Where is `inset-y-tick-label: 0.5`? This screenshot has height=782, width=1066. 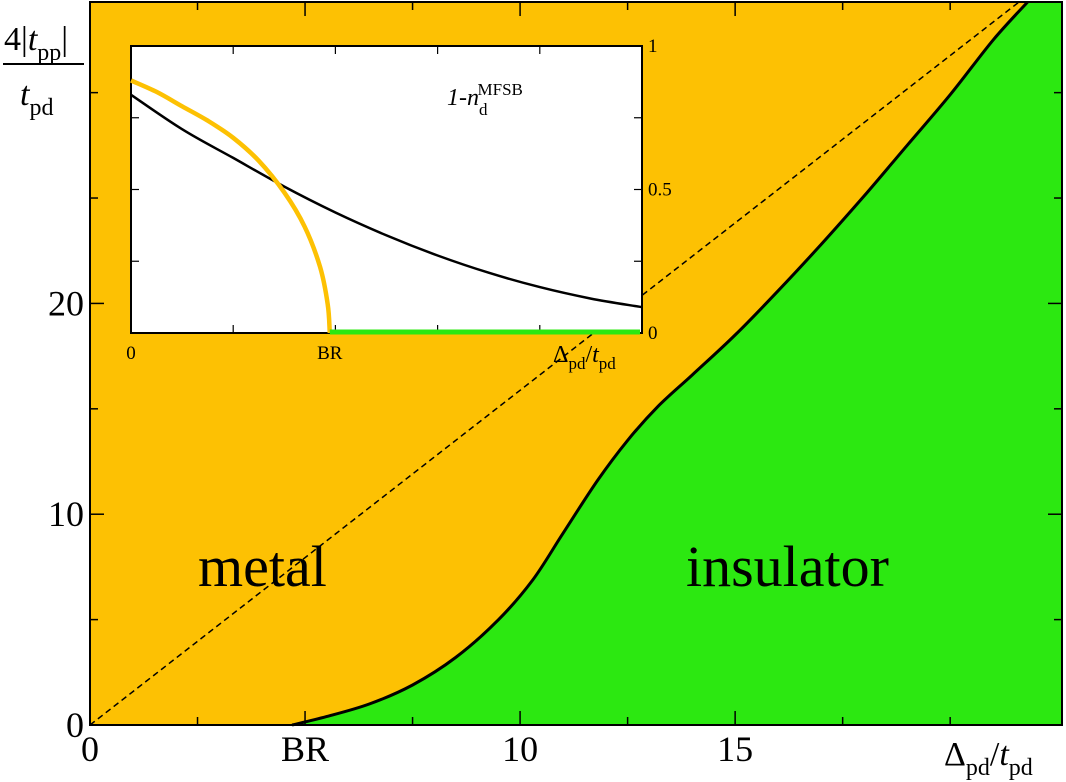
inset-y-tick-label: 0.5 is located at coordinates (660, 190).